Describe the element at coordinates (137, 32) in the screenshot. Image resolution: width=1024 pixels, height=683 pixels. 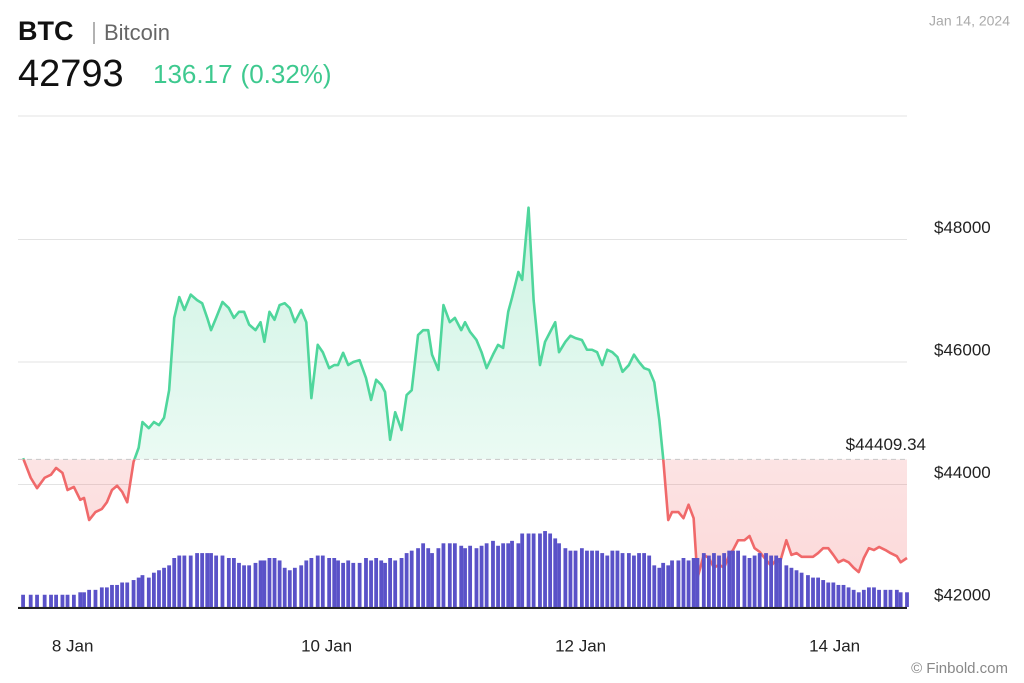
I see `asset-name: Bitcoin` at that location.